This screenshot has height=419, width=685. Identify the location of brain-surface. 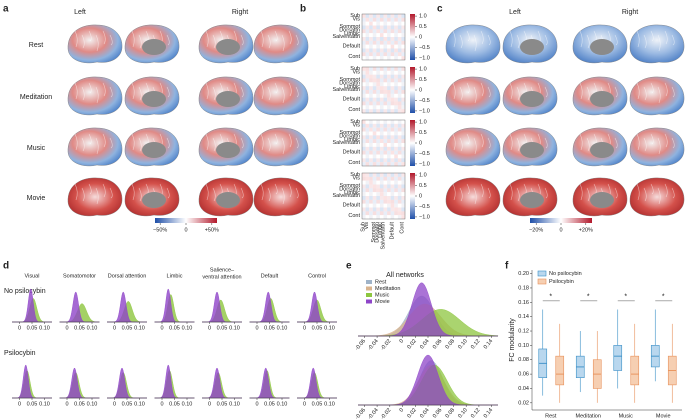
(95, 96).